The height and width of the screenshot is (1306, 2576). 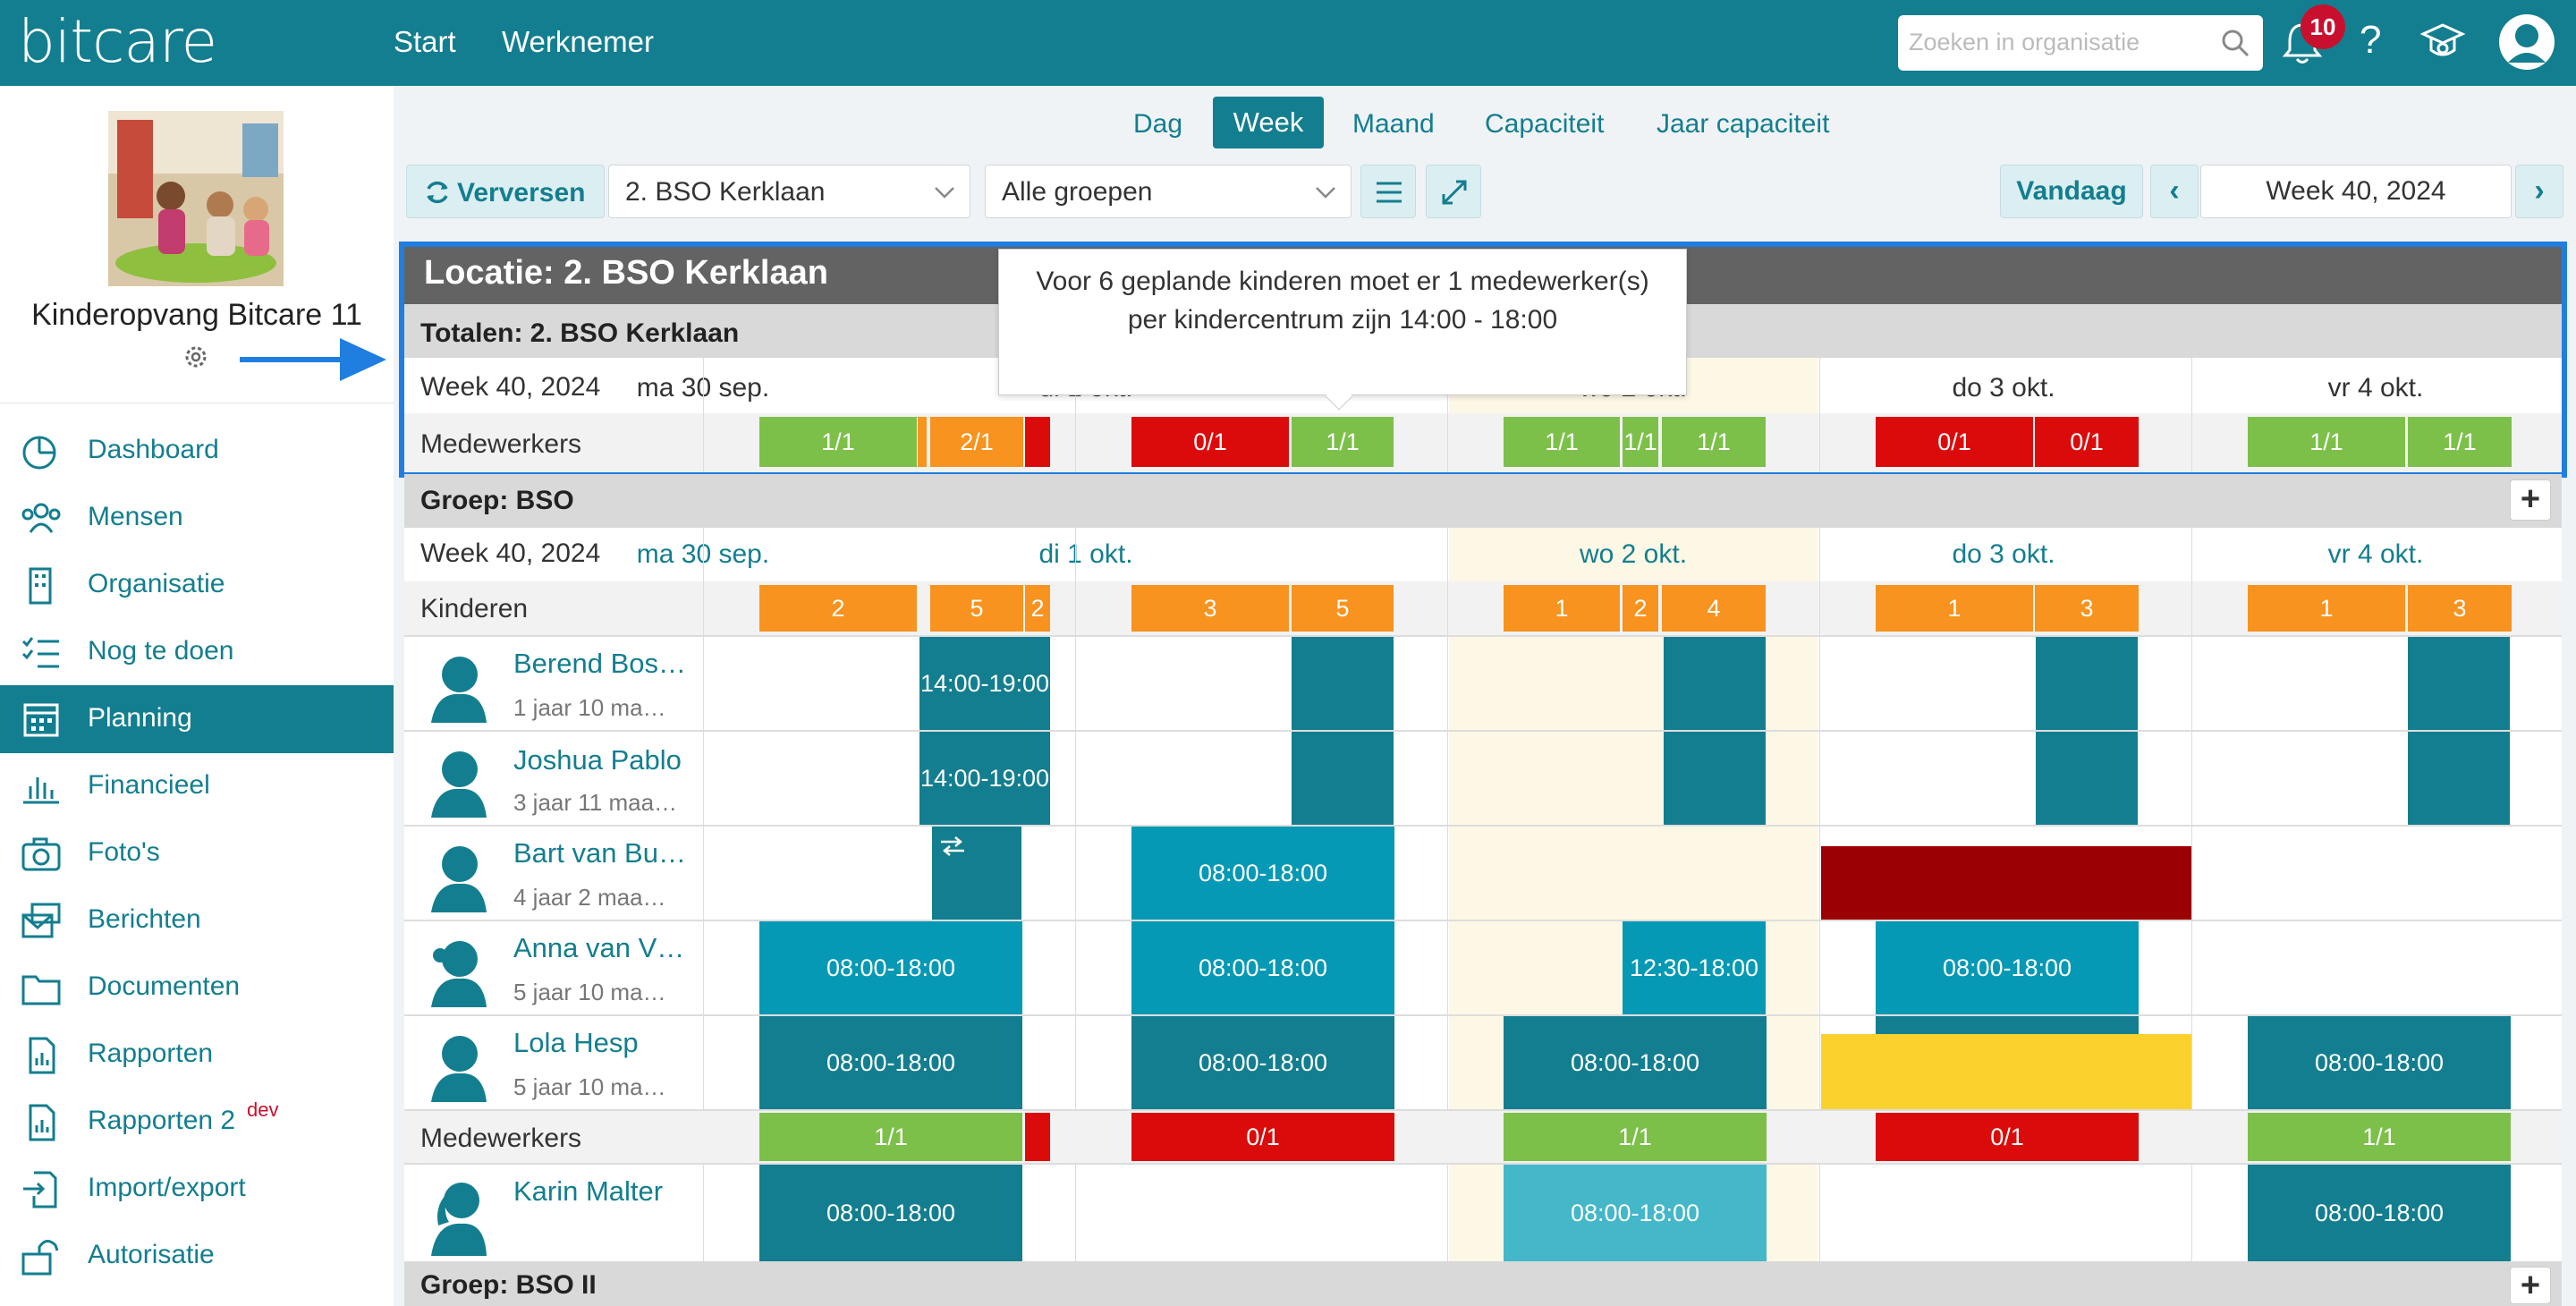 What do you see at coordinates (1694, 967) in the screenshot?
I see `schedule-block: 12:30-18:00` at bounding box center [1694, 967].